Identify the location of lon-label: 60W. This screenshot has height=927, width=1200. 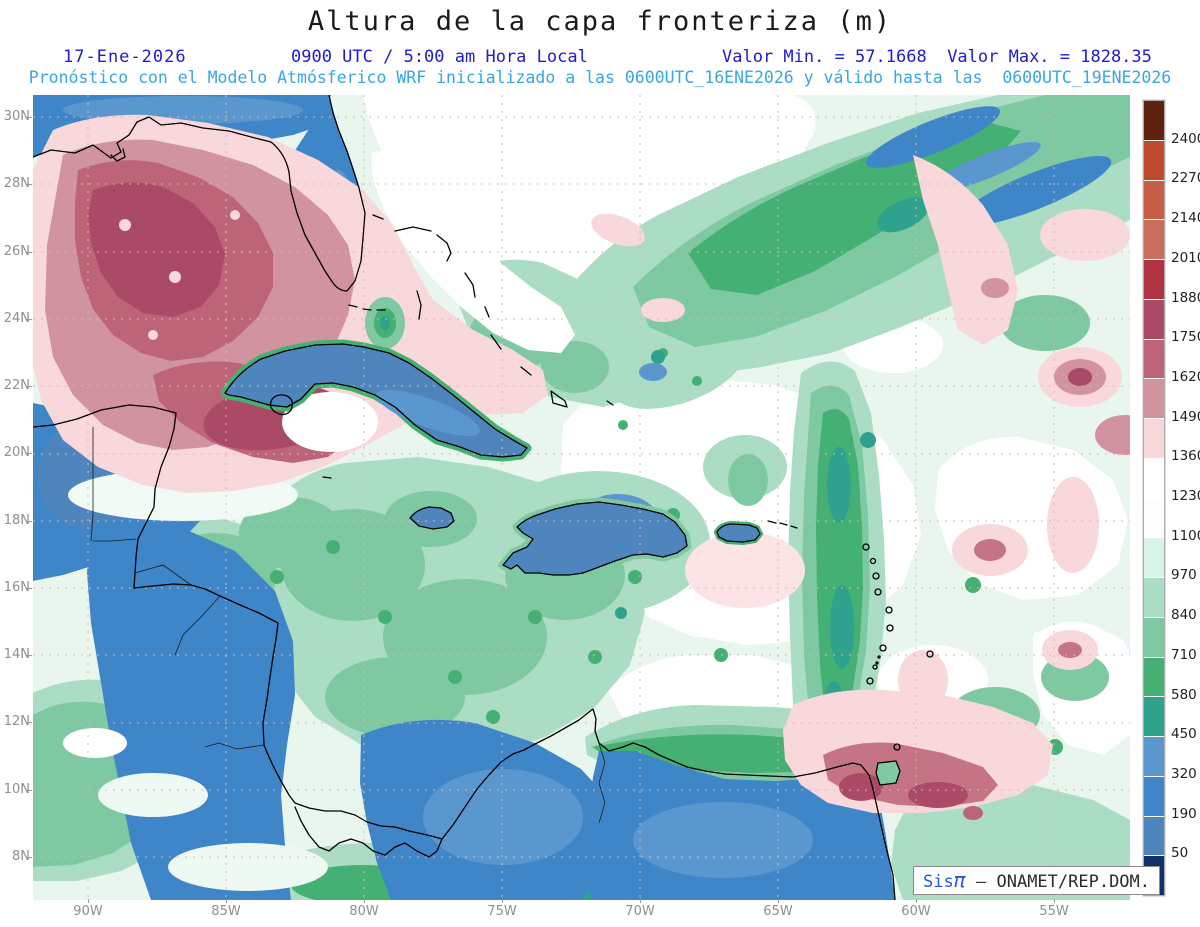
(916, 911).